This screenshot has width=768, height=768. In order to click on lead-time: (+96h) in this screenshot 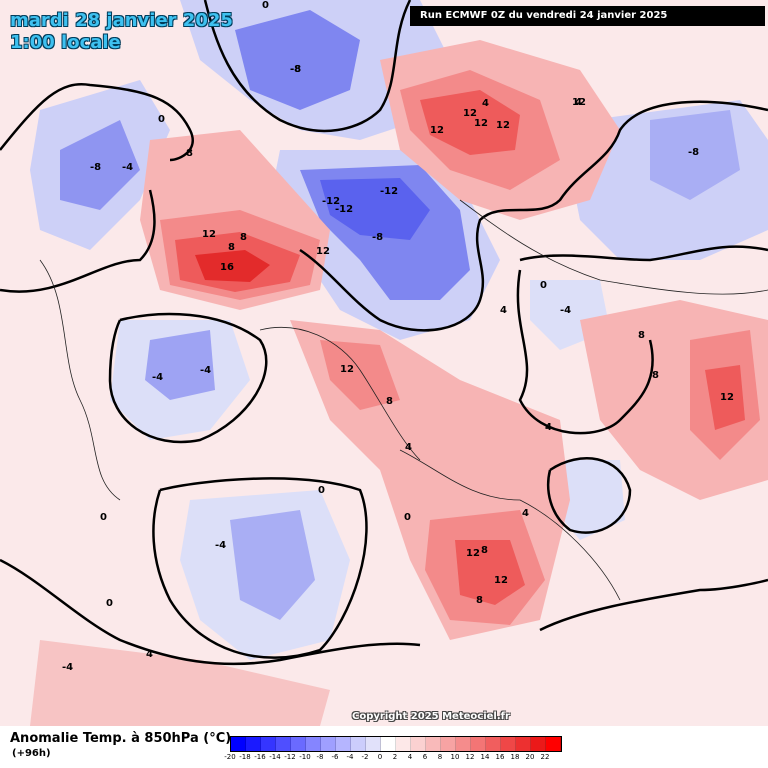, I will do `click(31, 753)`.